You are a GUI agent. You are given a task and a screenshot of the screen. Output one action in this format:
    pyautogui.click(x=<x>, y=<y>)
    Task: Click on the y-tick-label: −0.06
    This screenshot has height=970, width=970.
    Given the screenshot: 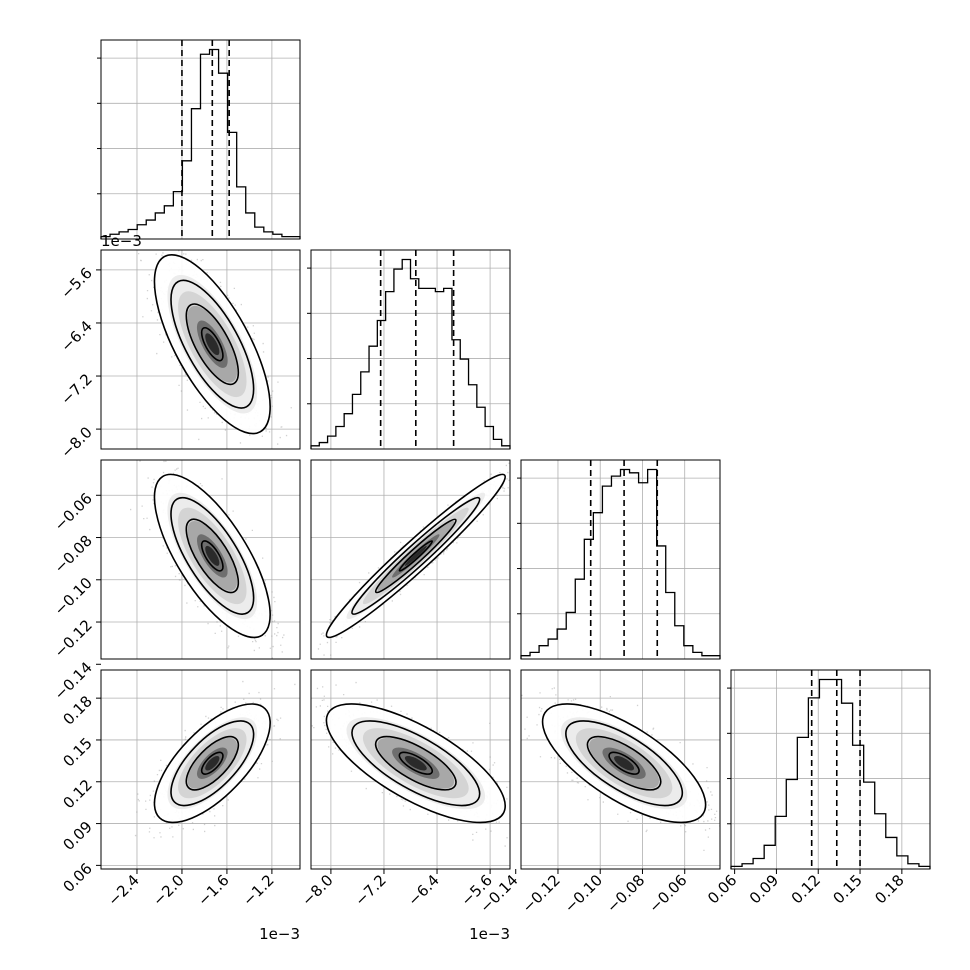 What is the action you would take?
    pyautogui.click(x=73, y=511)
    